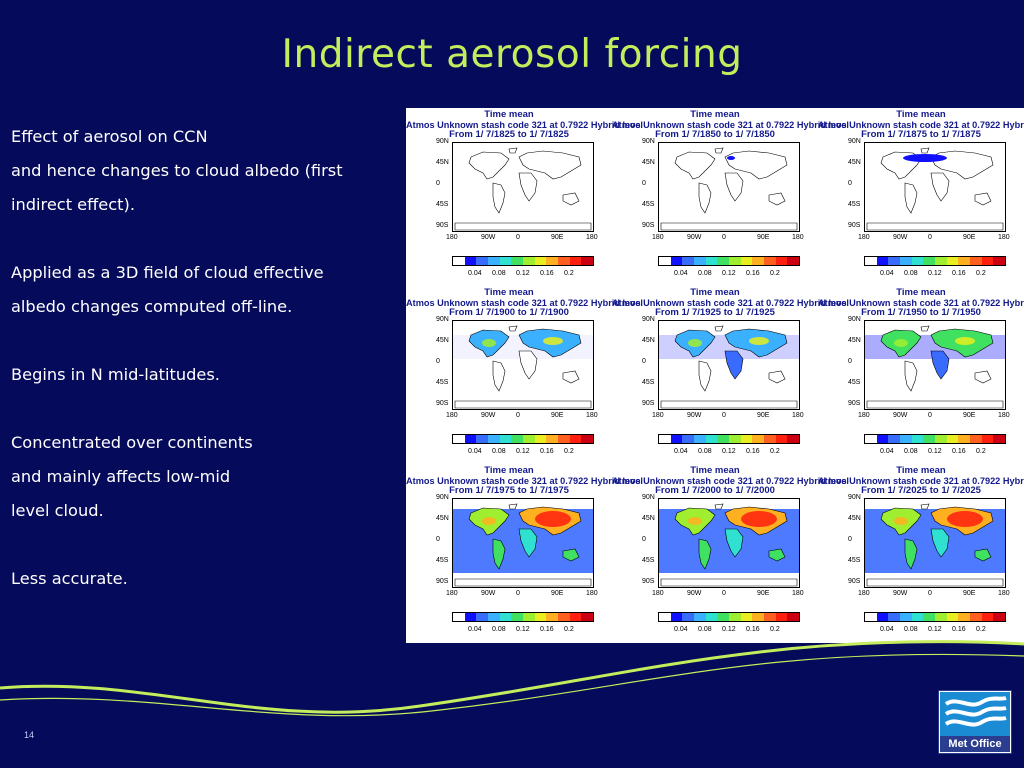 This screenshot has height=768, width=1024. What do you see at coordinates (729, 439) in the screenshot?
I see `colorbar` at bounding box center [729, 439].